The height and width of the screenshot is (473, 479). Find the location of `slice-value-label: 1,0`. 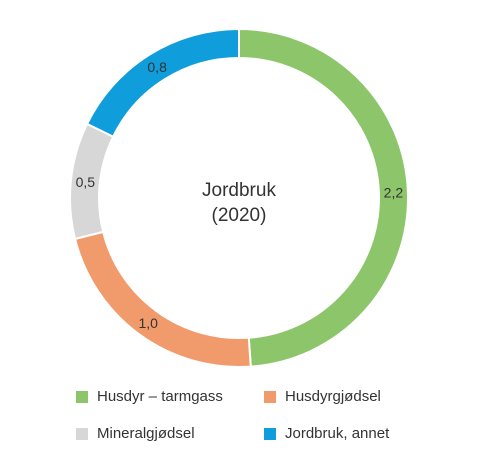

slice-value-label: 1,0 is located at coordinates (148, 323).